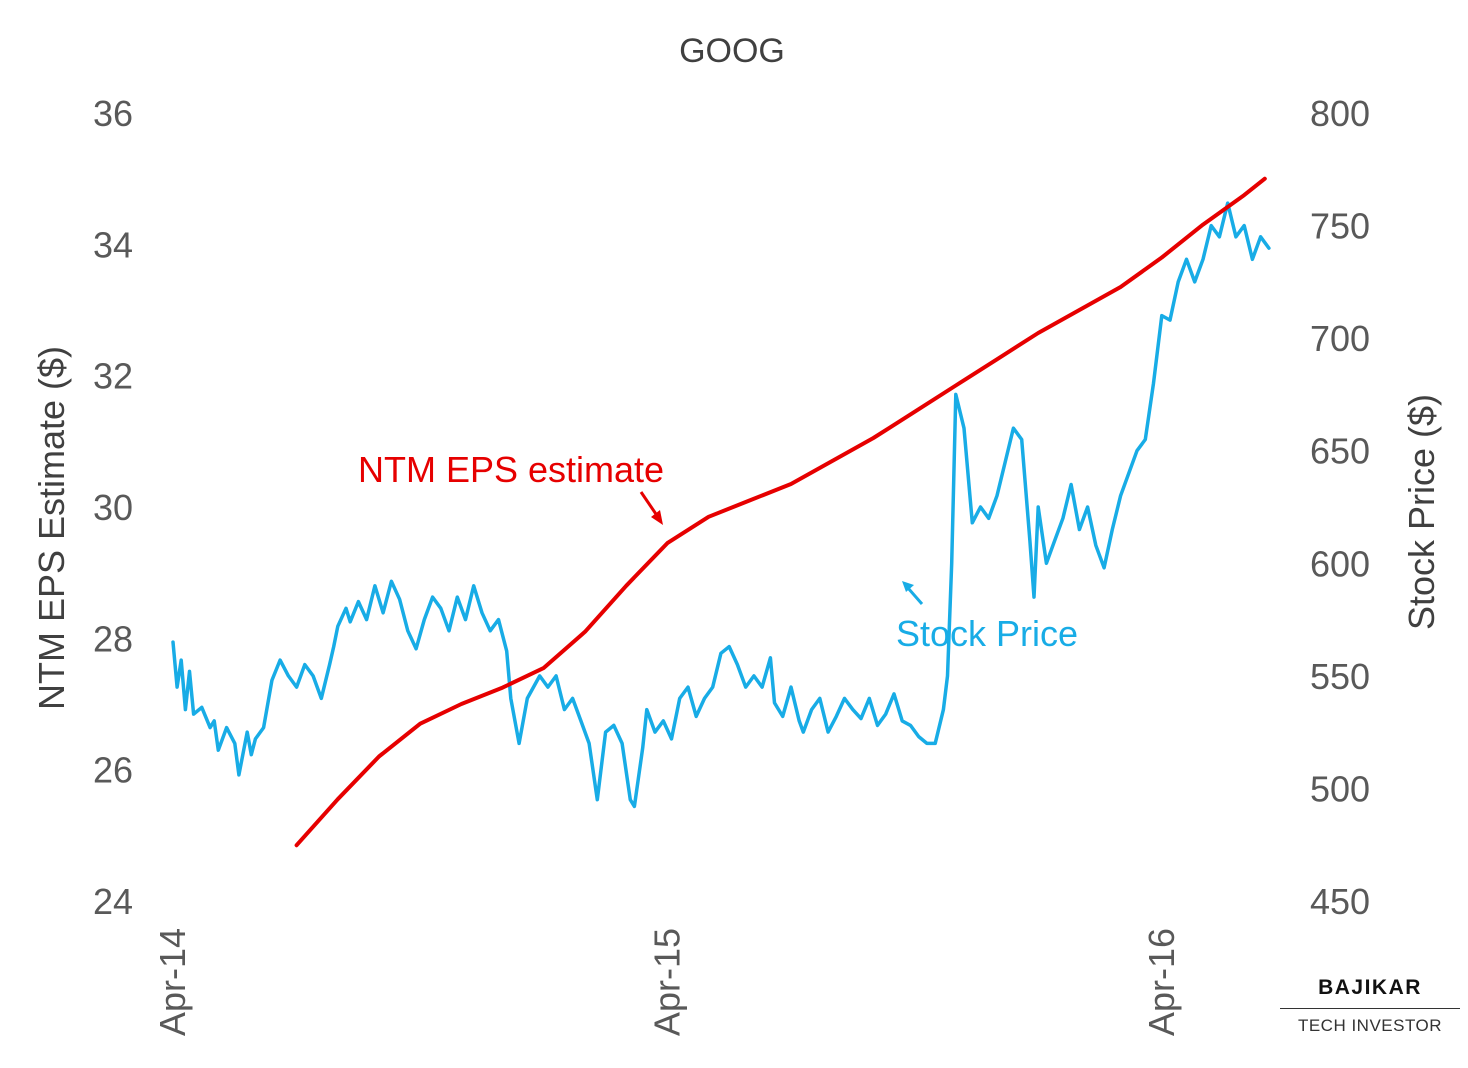 The height and width of the screenshot is (1068, 1468). What do you see at coordinates (1370, 1025) in the screenshot?
I see `brand-tagline: TECH INVESTOR` at bounding box center [1370, 1025].